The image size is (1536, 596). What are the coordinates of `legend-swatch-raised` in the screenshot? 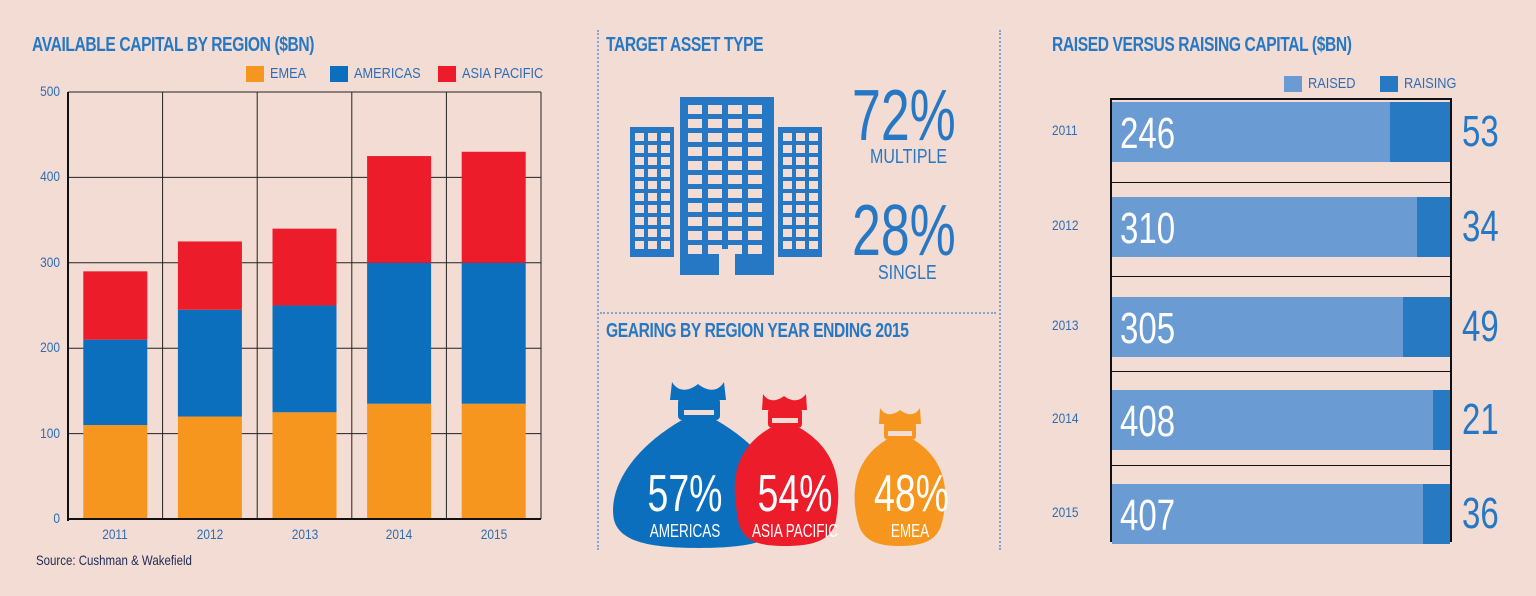 It's located at (1293, 84).